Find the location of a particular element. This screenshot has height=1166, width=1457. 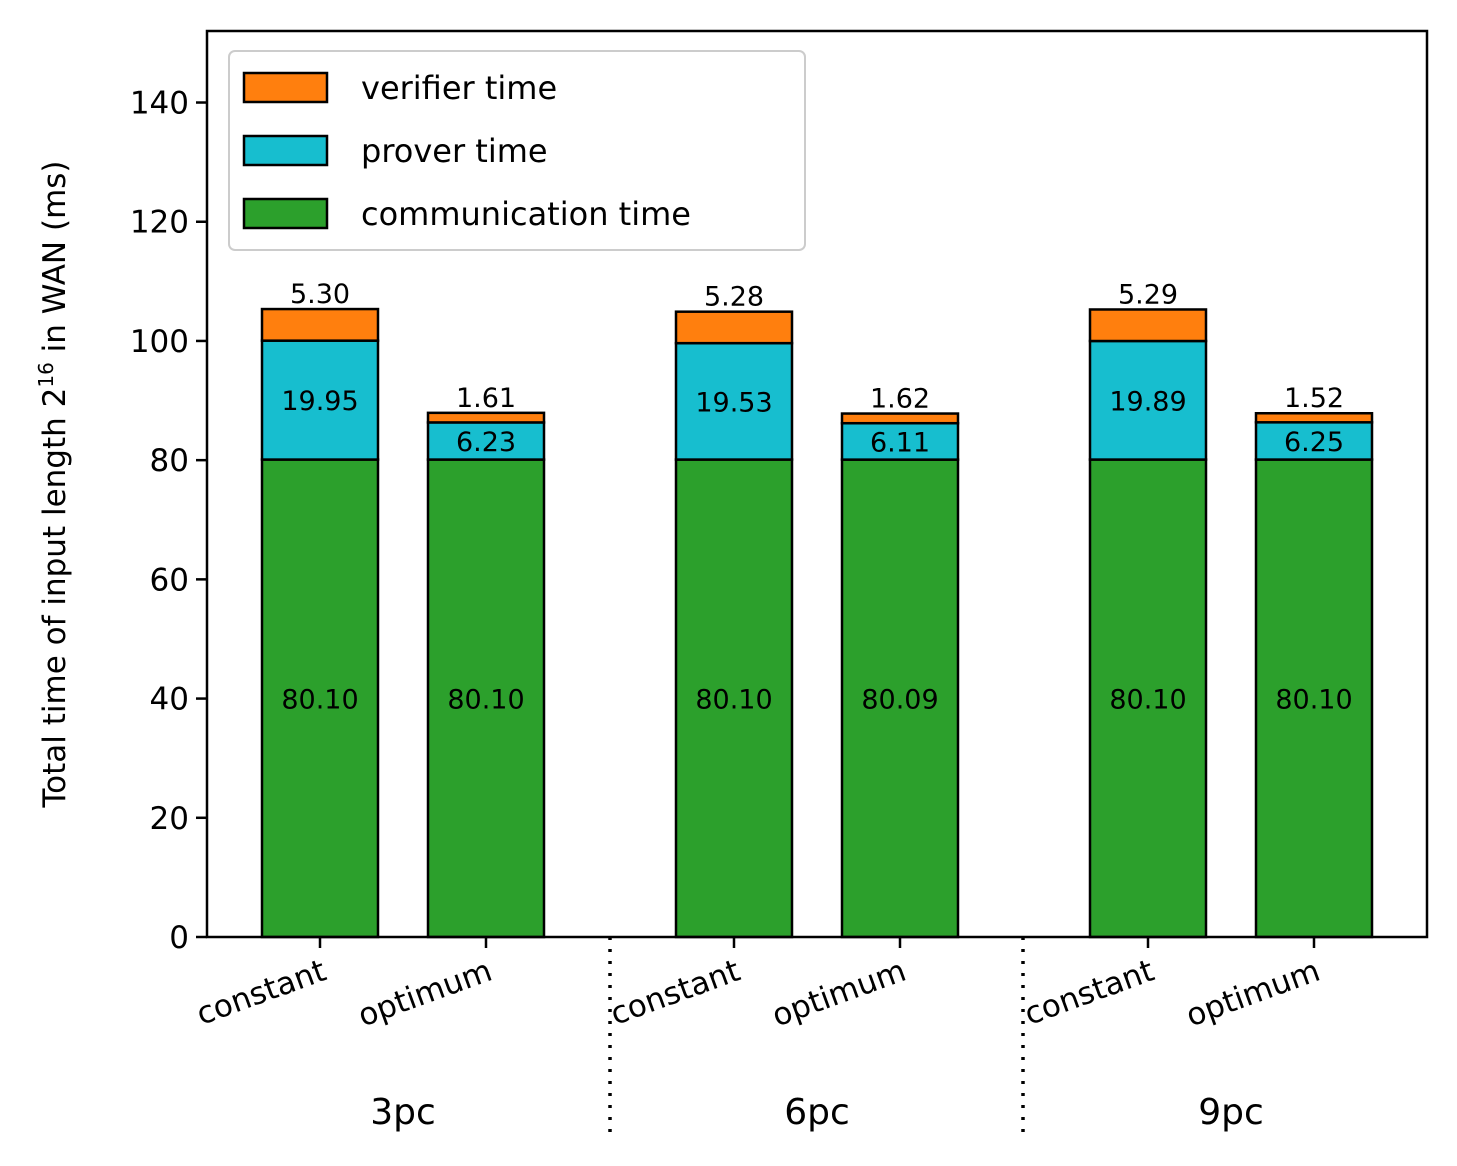

y-tick-label: 120 is located at coordinates (159, 223).